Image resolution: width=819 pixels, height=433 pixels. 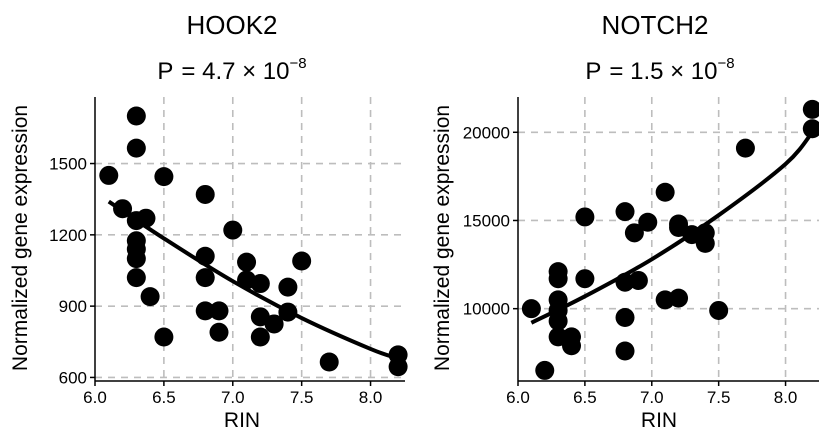 What do you see at coordinates (165, 71) in the screenshot?
I see `pvalue-prefix-hook2: P` at bounding box center [165, 71].